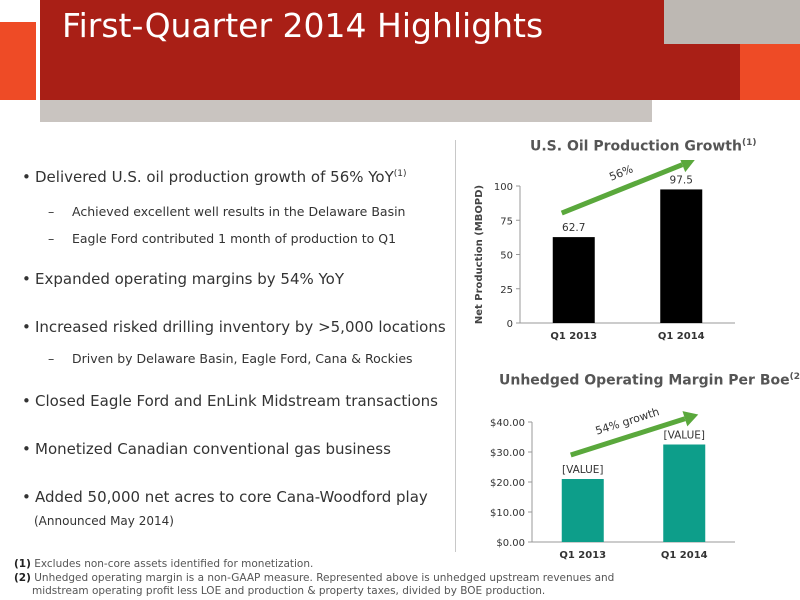 This screenshot has width=800, height=600. I want to click on bullet-margins: • Expanded operating margins by 54% YoY, so click(183, 279).